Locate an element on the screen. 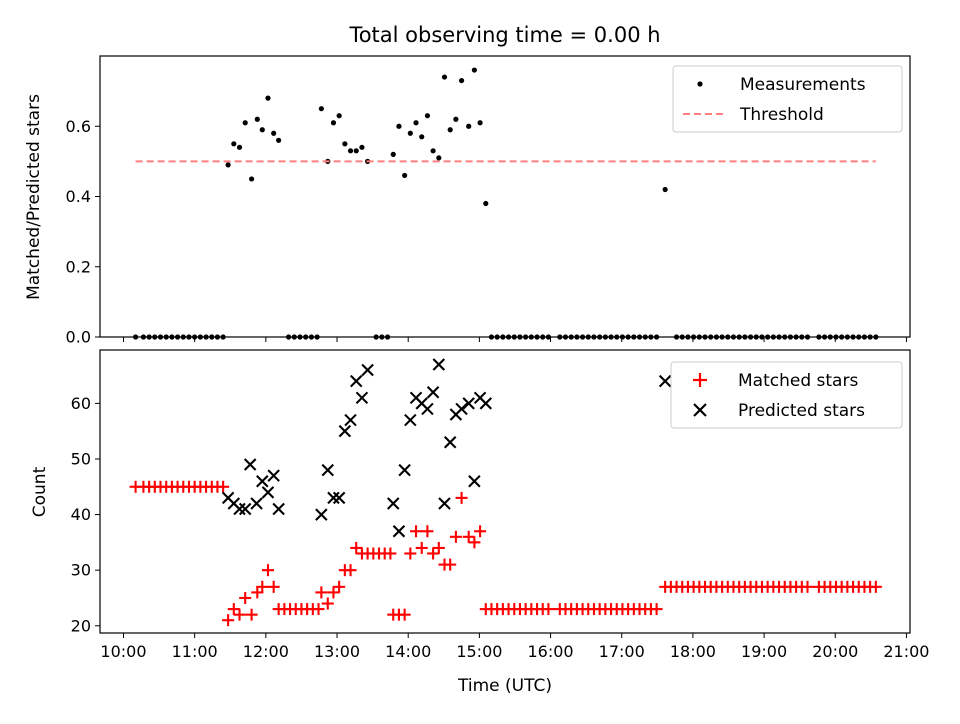 Image resolution: width=960 pixels, height=724 pixels. legend-matched-label: Matched stars is located at coordinates (798, 381).